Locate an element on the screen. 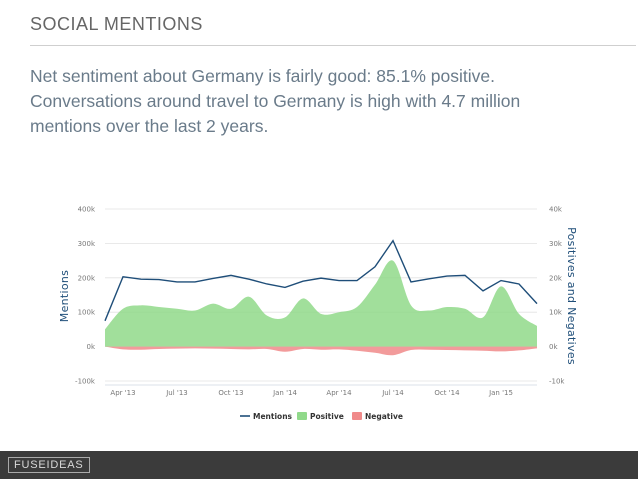  series-area-negative is located at coordinates (321, 351).